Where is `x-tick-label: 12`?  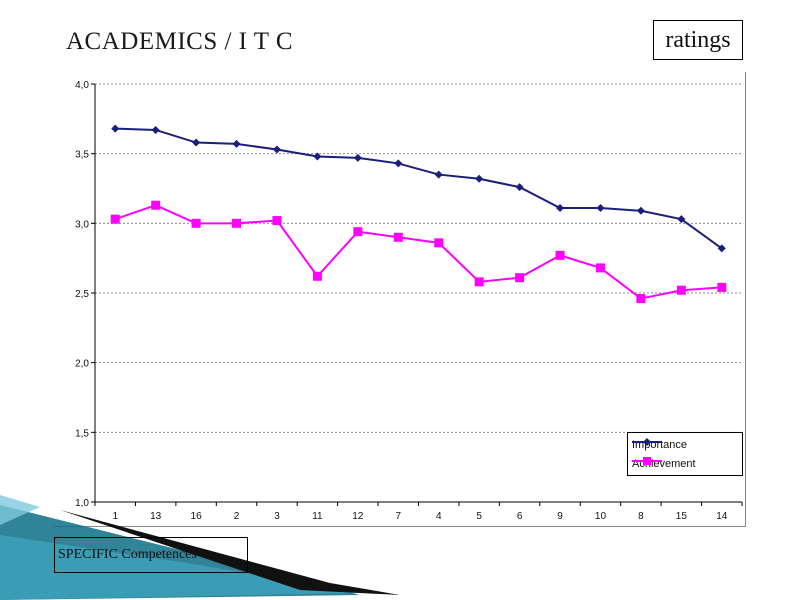 x-tick-label: 12 is located at coordinates (358, 516).